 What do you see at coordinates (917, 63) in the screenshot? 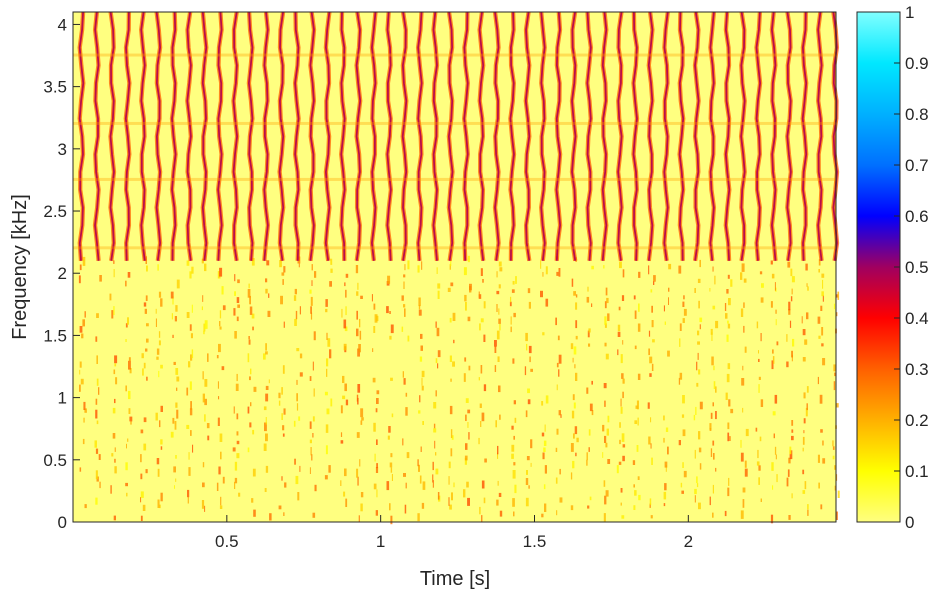
I see `colorbar-tick-label: 0.9` at bounding box center [917, 63].